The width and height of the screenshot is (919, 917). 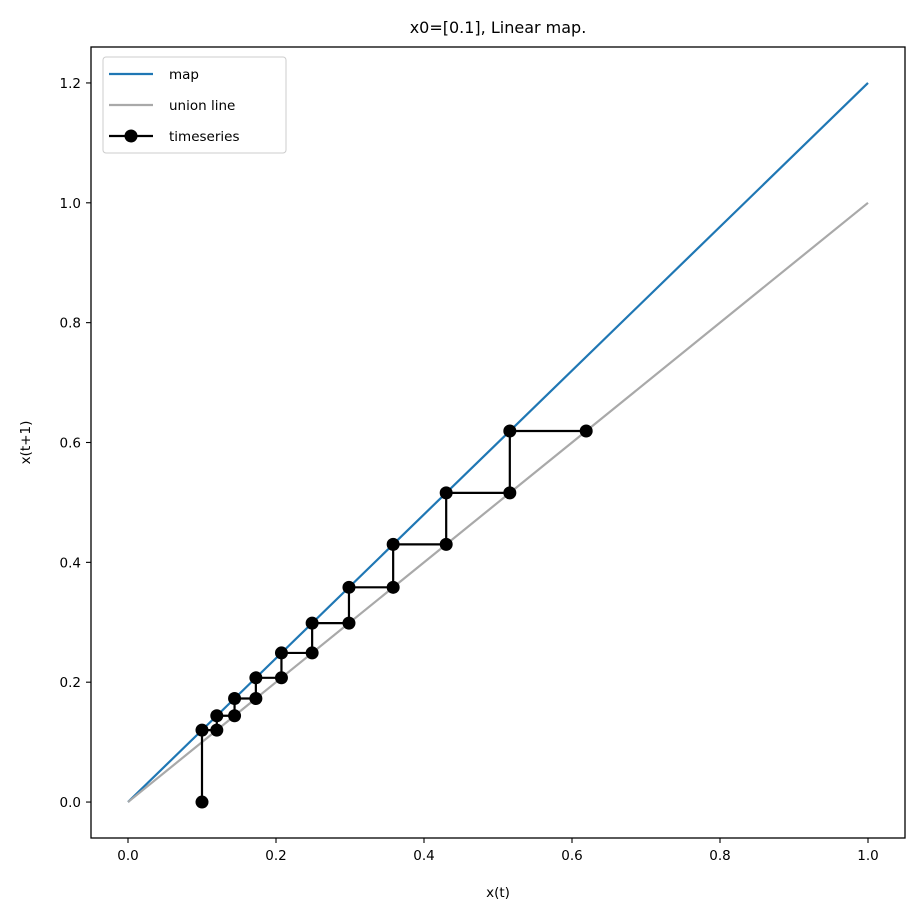 I want to click on legend-label: union line, so click(x=202, y=106).